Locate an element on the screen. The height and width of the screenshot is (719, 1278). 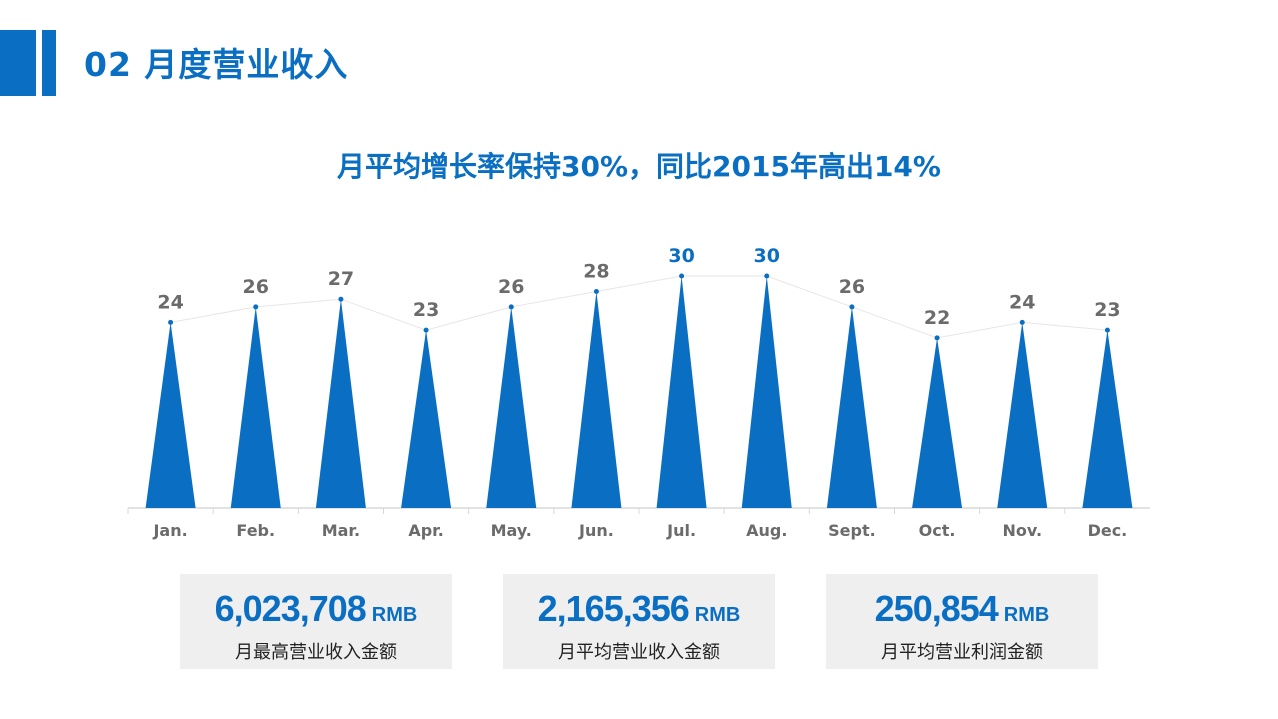
page-title: 02 月度营业收入 is located at coordinates (216, 64).